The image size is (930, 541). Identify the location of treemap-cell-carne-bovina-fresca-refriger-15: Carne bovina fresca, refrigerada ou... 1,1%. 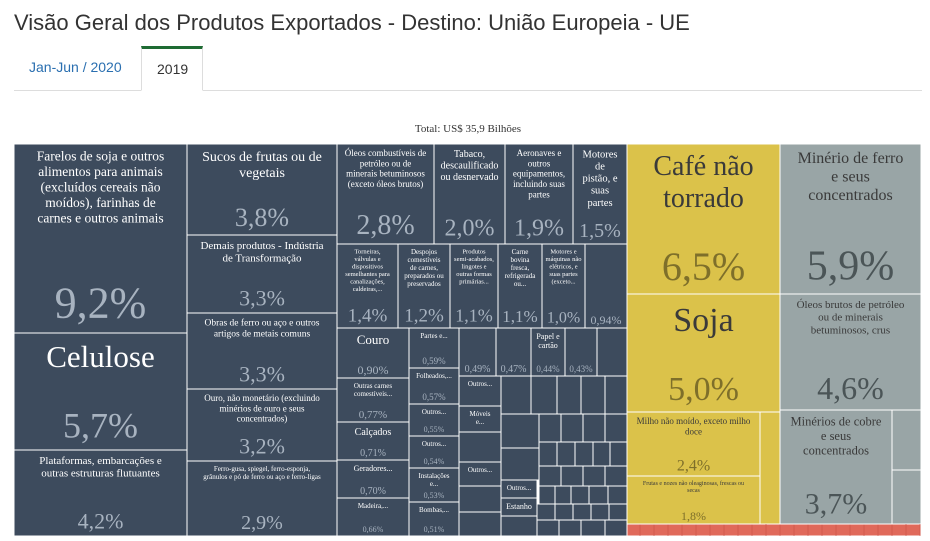
(520, 286).